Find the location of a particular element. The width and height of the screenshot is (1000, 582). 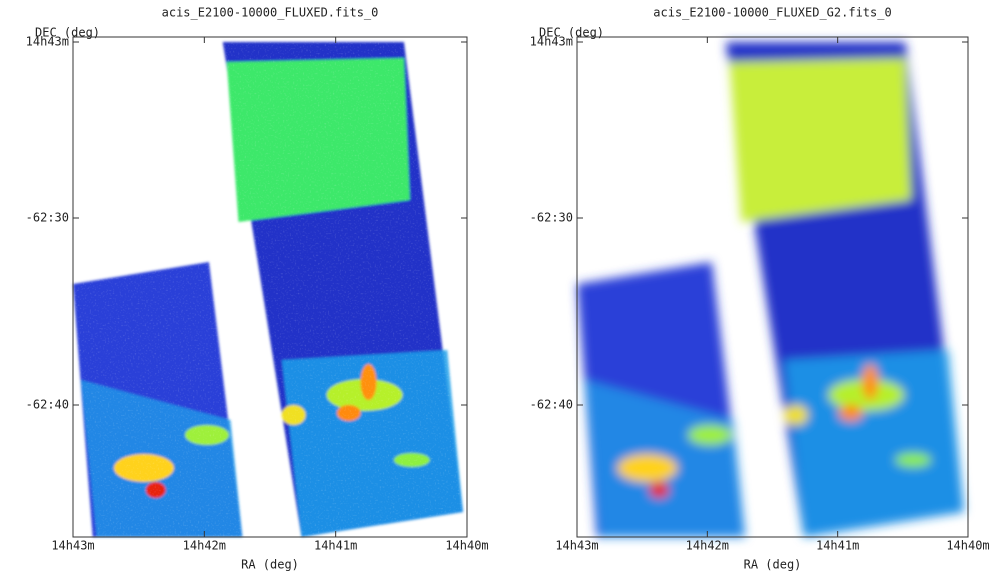

panel-title: acis_E2100-10000_FLUXED_G2.fits_0 is located at coordinates (772, 13).